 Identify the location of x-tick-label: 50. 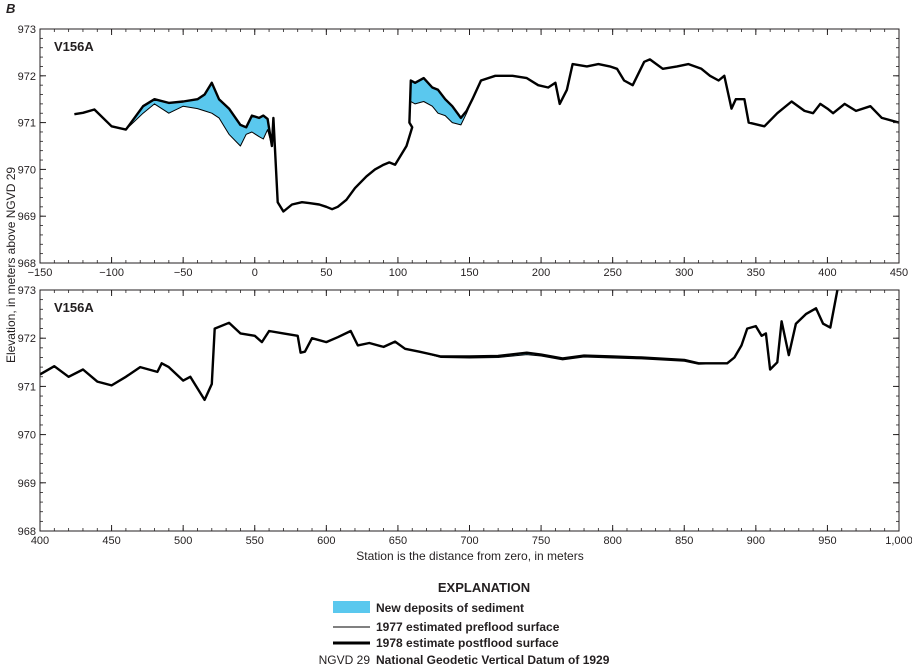
(326, 273).